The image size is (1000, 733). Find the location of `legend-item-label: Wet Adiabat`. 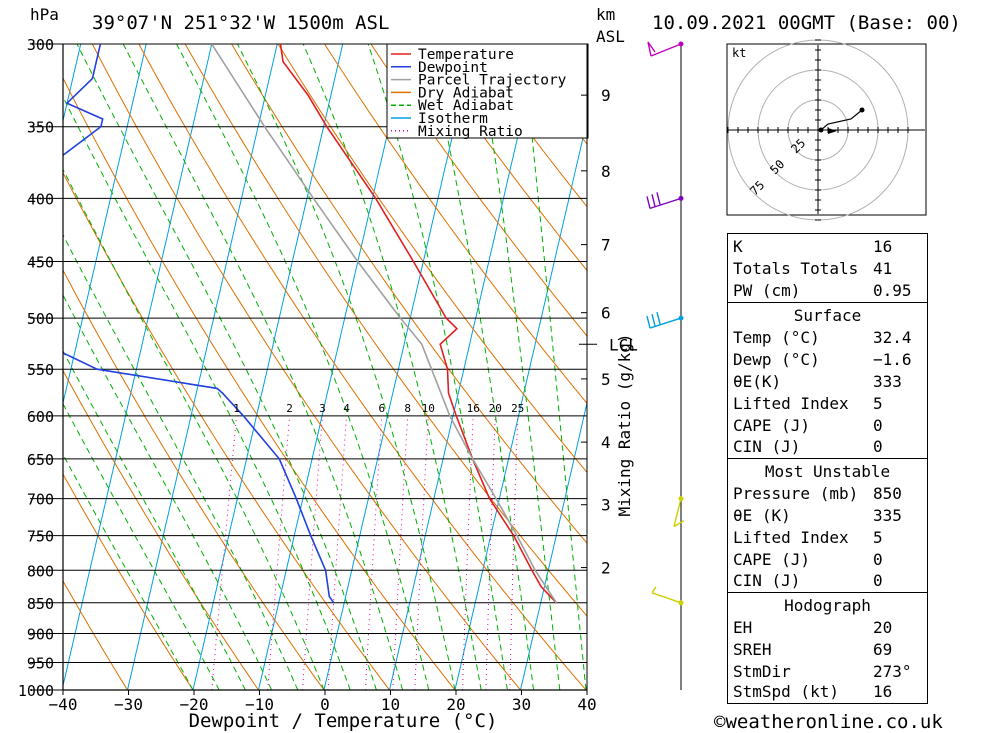

legend-item-label: Wet Adiabat is located at coordinates (466, 106).